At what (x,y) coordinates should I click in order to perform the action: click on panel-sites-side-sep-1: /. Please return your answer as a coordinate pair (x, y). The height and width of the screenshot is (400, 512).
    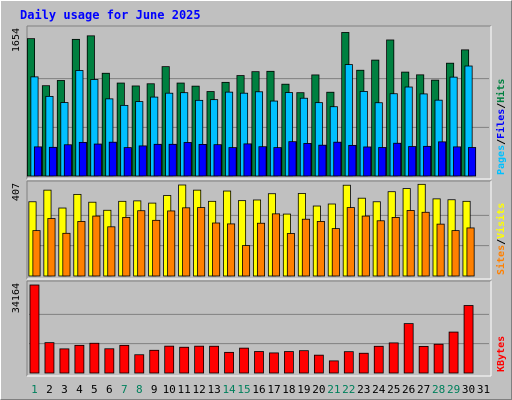
    Looking at the image, I should click on (501, 242).